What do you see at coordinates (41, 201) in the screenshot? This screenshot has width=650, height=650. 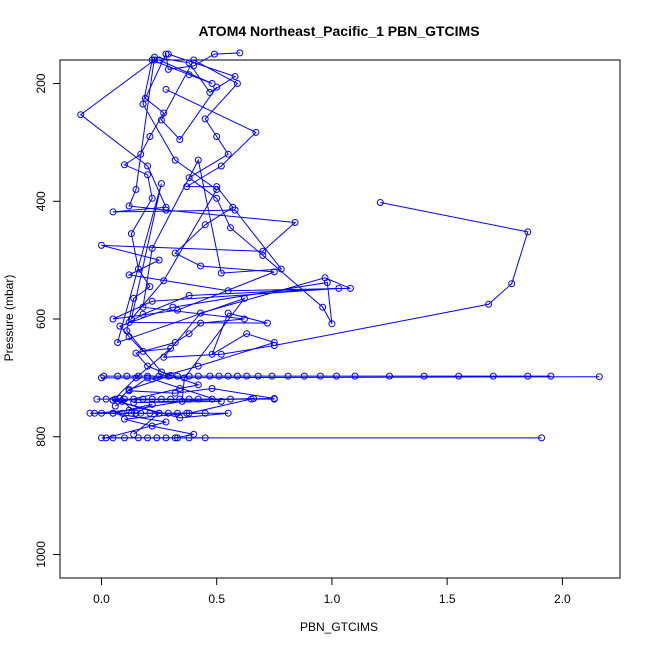 I see `y-tick-label: 400` at bounding box center [41, 201].